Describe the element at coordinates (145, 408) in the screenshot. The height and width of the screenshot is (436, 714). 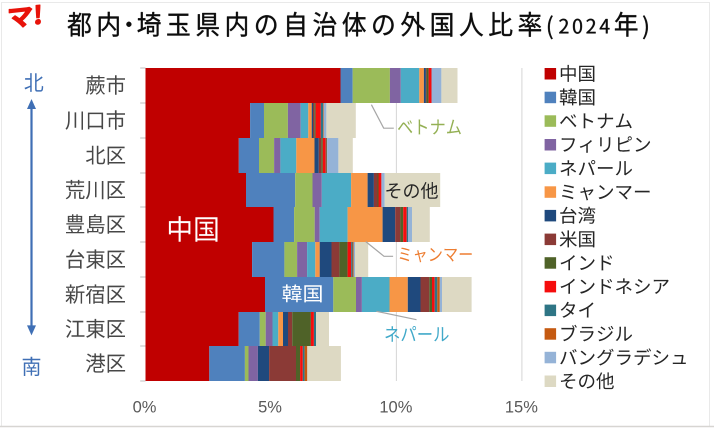
I see `svg-text: 0%` at that location.